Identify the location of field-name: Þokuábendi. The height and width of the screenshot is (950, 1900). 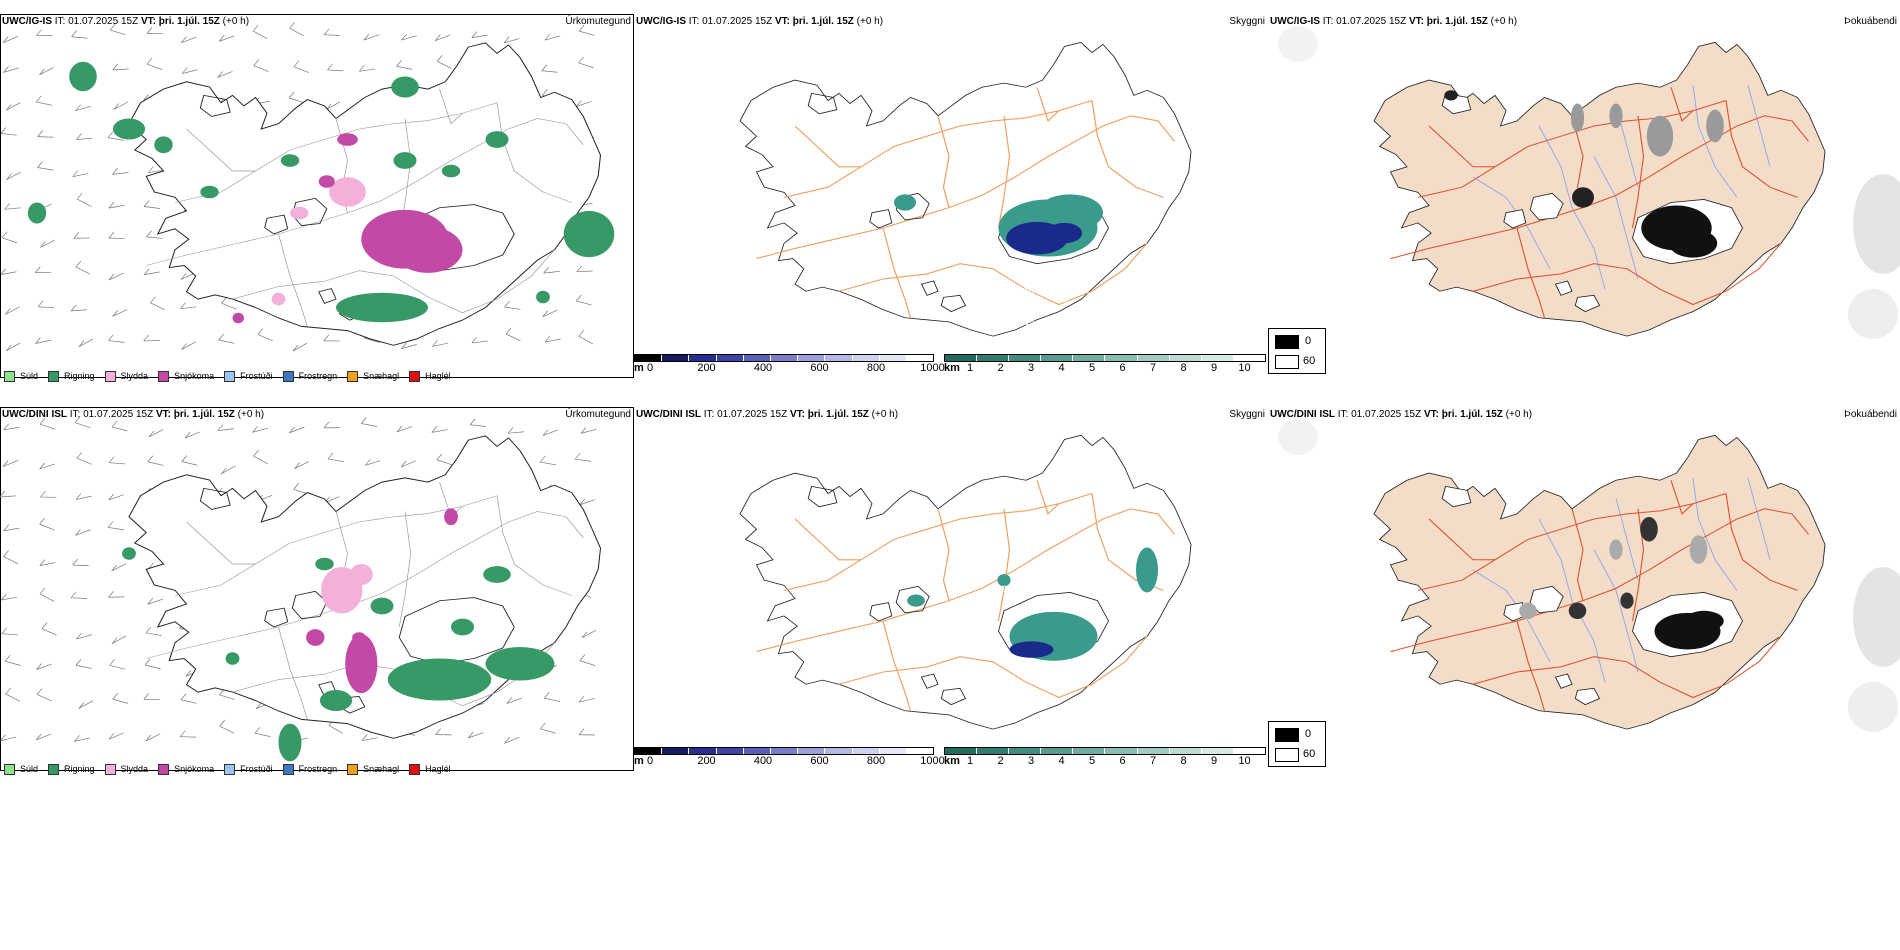
(1870, 414).